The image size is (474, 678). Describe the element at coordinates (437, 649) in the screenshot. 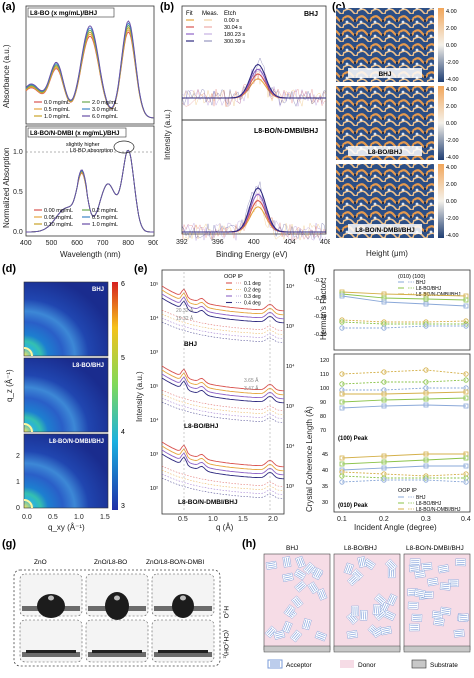

I see `substrate-layer` at that location.